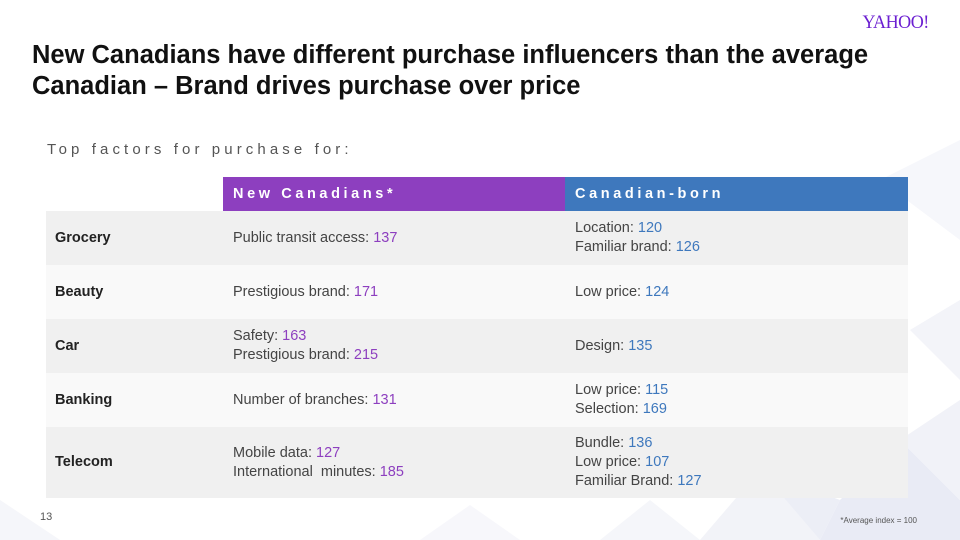 The height and width of the screenshot is (540, 960). Describe the element at coordinates (614, 443) in the screenshot. I see `factor-item: Bundle: 136` at that location.